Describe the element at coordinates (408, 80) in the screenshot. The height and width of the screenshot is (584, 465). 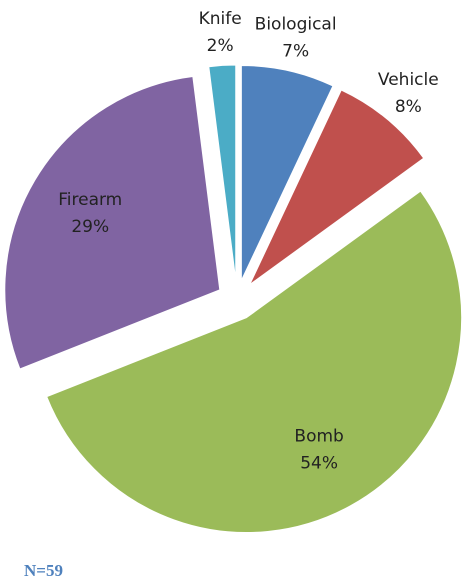
I see `slice-label: Vehicle` at that location.